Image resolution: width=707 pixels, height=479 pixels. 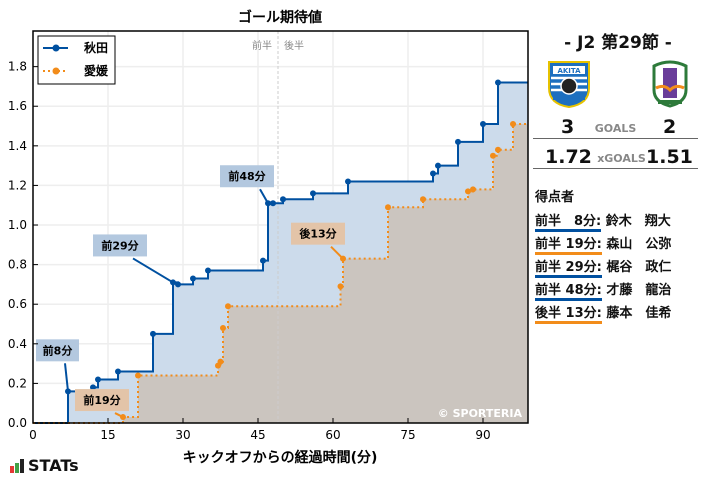 What do you see at coordinates (621, 158) in the screenshot?
I see `xgoals-label: xGOALS` at bounding box center [621, 158].